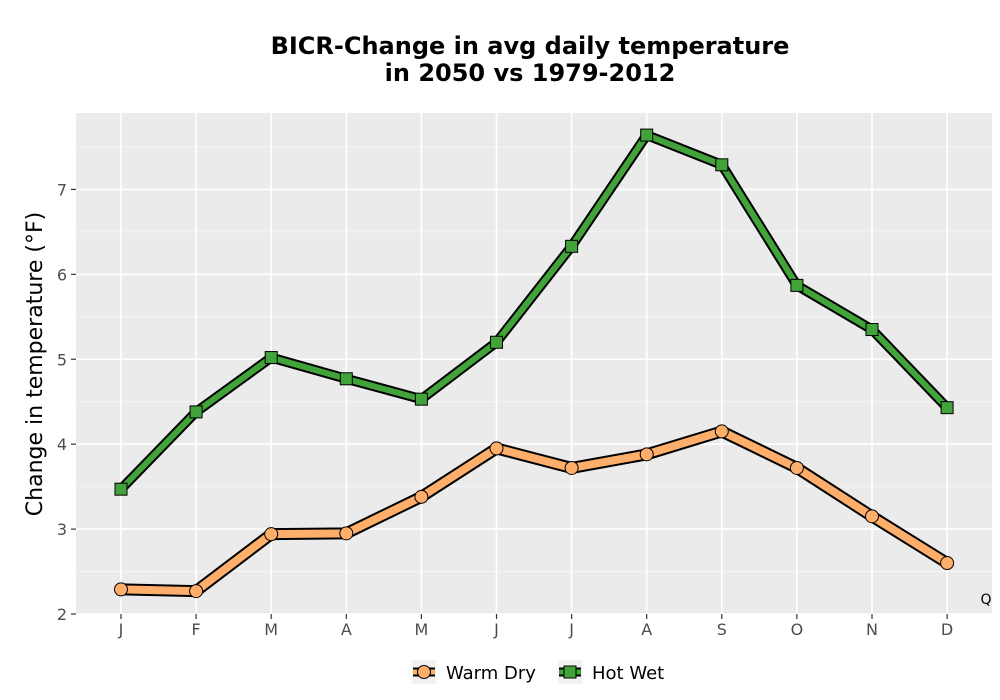  What do you see at coordinates (947, 629) in the screenshot?
I see `x-tick-label: D` at bounding box center [947, 629].